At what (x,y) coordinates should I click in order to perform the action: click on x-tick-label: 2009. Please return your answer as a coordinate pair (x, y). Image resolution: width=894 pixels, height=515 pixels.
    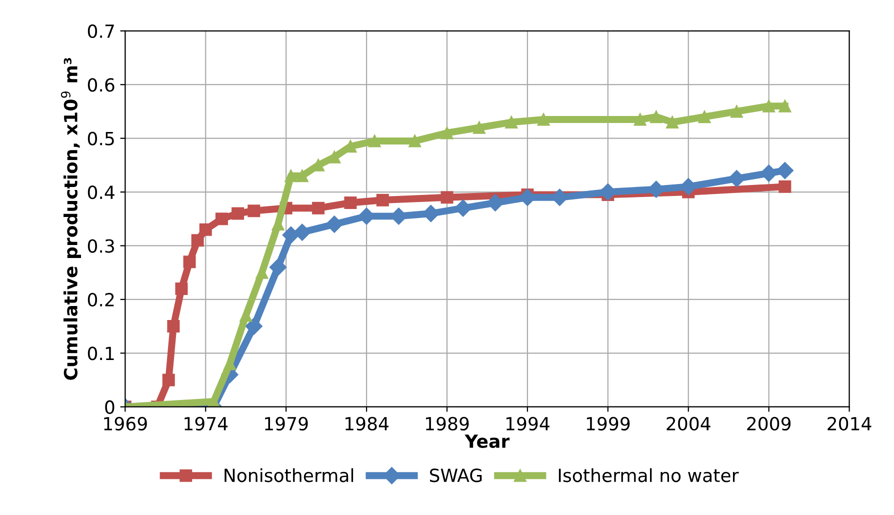
    Looking at the image, I should click on (769, 423).